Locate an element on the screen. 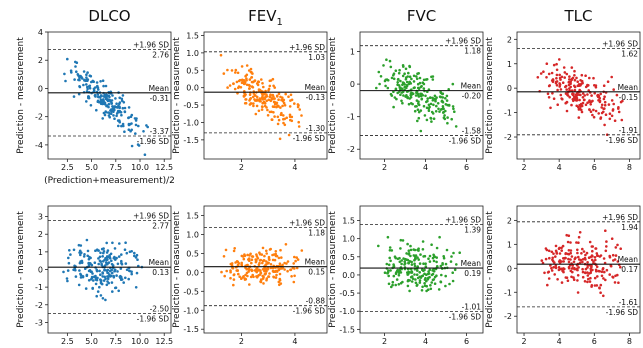 The height and width of the screenshot is (348, 643). x-tick-label: 6 is located at coordinates (594, 341).